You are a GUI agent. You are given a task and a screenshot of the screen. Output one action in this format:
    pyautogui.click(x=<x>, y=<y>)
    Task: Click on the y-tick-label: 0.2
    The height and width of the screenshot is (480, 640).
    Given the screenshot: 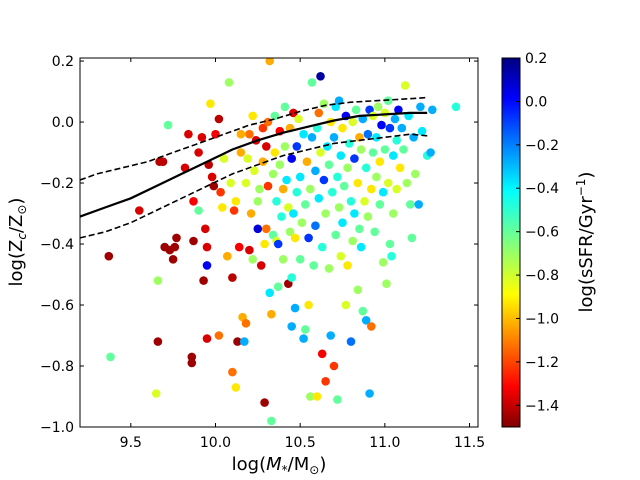 What is the action you would take?
    pyautogui.click(x=63, y=62)
    